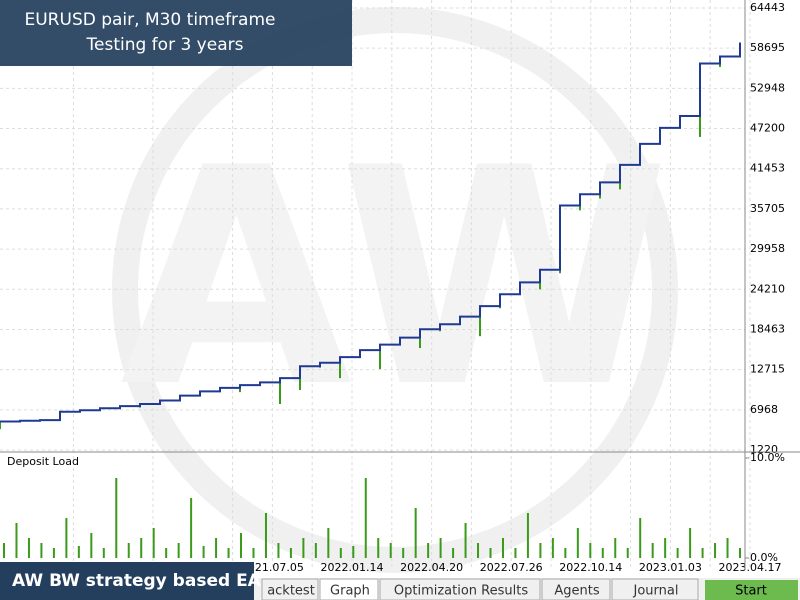  Describe the element at coordinates (43, 461) in the screenshot. I see `panel-title: Deposit Load` at that location.